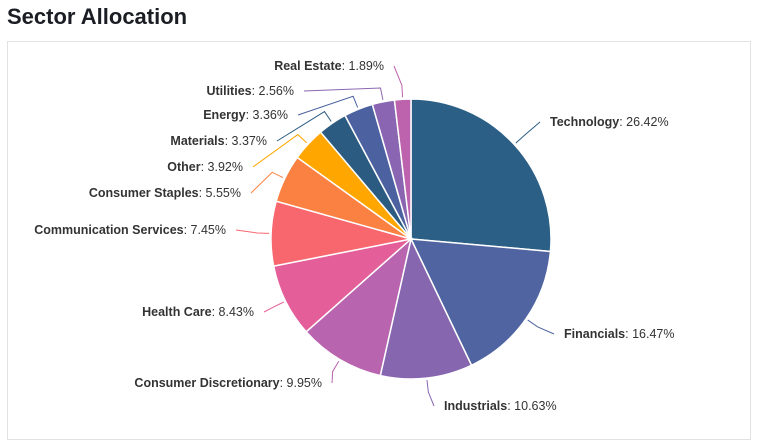 This screenshot has height=448, width=768. What do you see at coordinates (177, 312) in the screenshot?
I see `slice-label-name: Health Care` at bounding box center [177, 312].